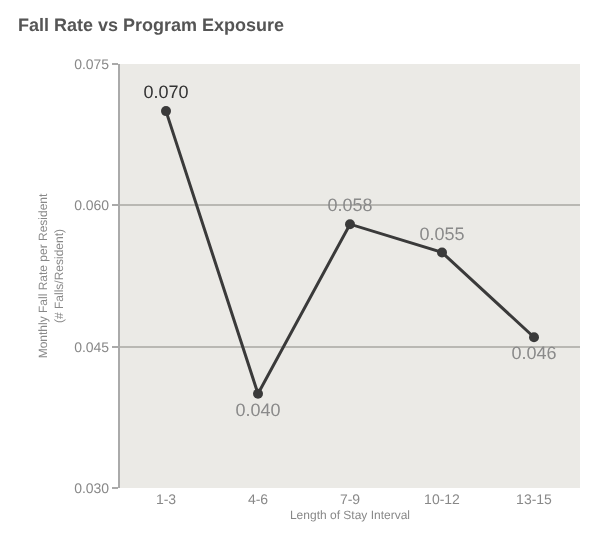 The width and height of the screenshot is (600, 538). Describe the element at coordinates (151, 25) in the screenshot. I see `chart-title: Fall Rate vs Program Exposure` at that location.